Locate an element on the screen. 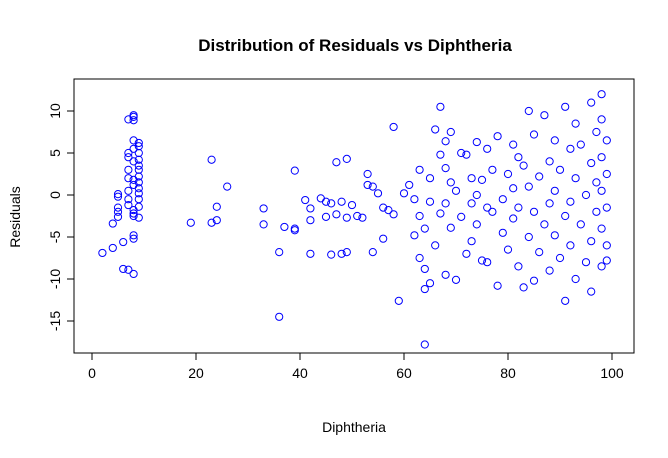 The image size is (668, 458). x-tick-label: 40 is located at coordinates (300, 373).